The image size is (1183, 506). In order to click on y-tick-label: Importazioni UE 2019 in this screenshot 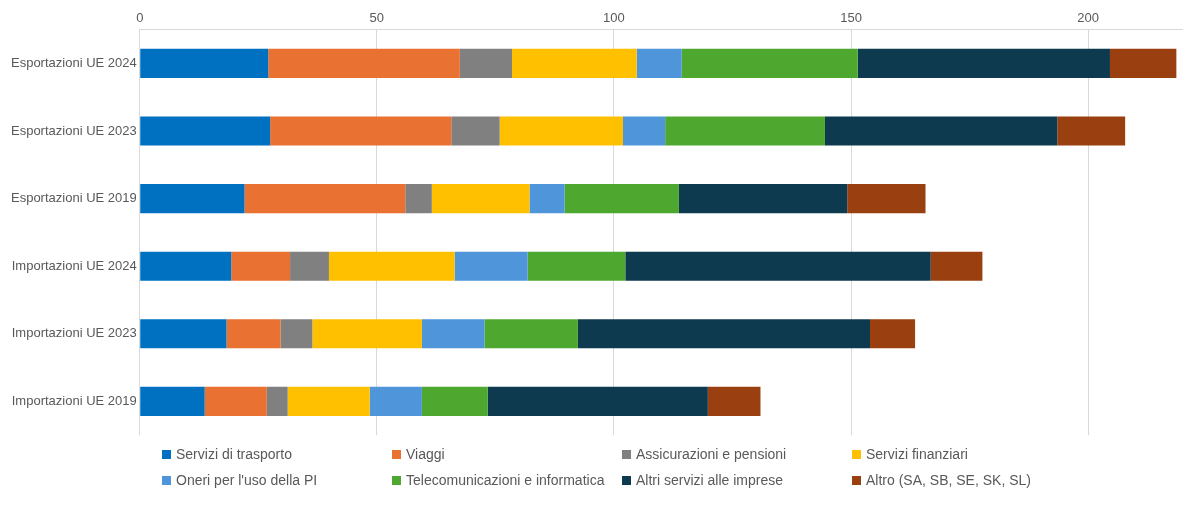, I will do `click(74, 400)`.